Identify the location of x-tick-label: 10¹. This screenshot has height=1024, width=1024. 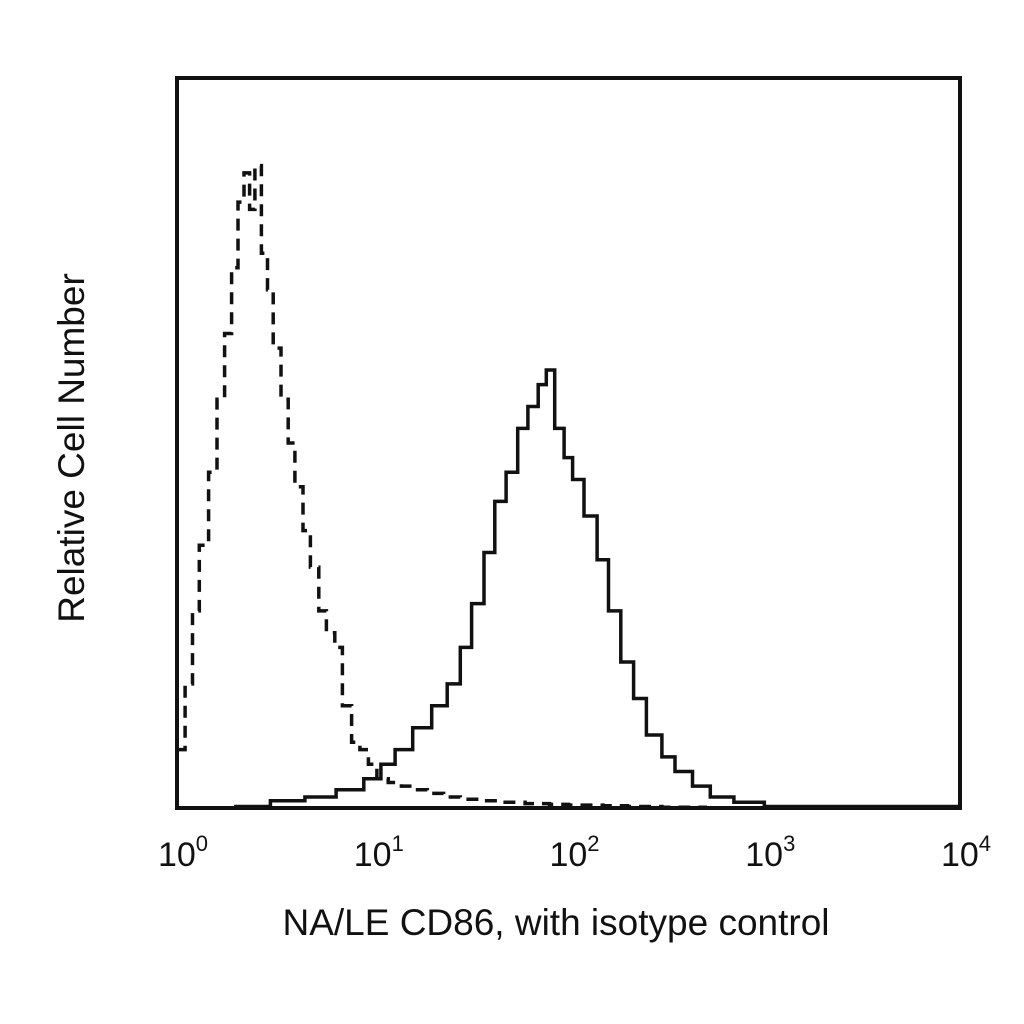
(379, 852).